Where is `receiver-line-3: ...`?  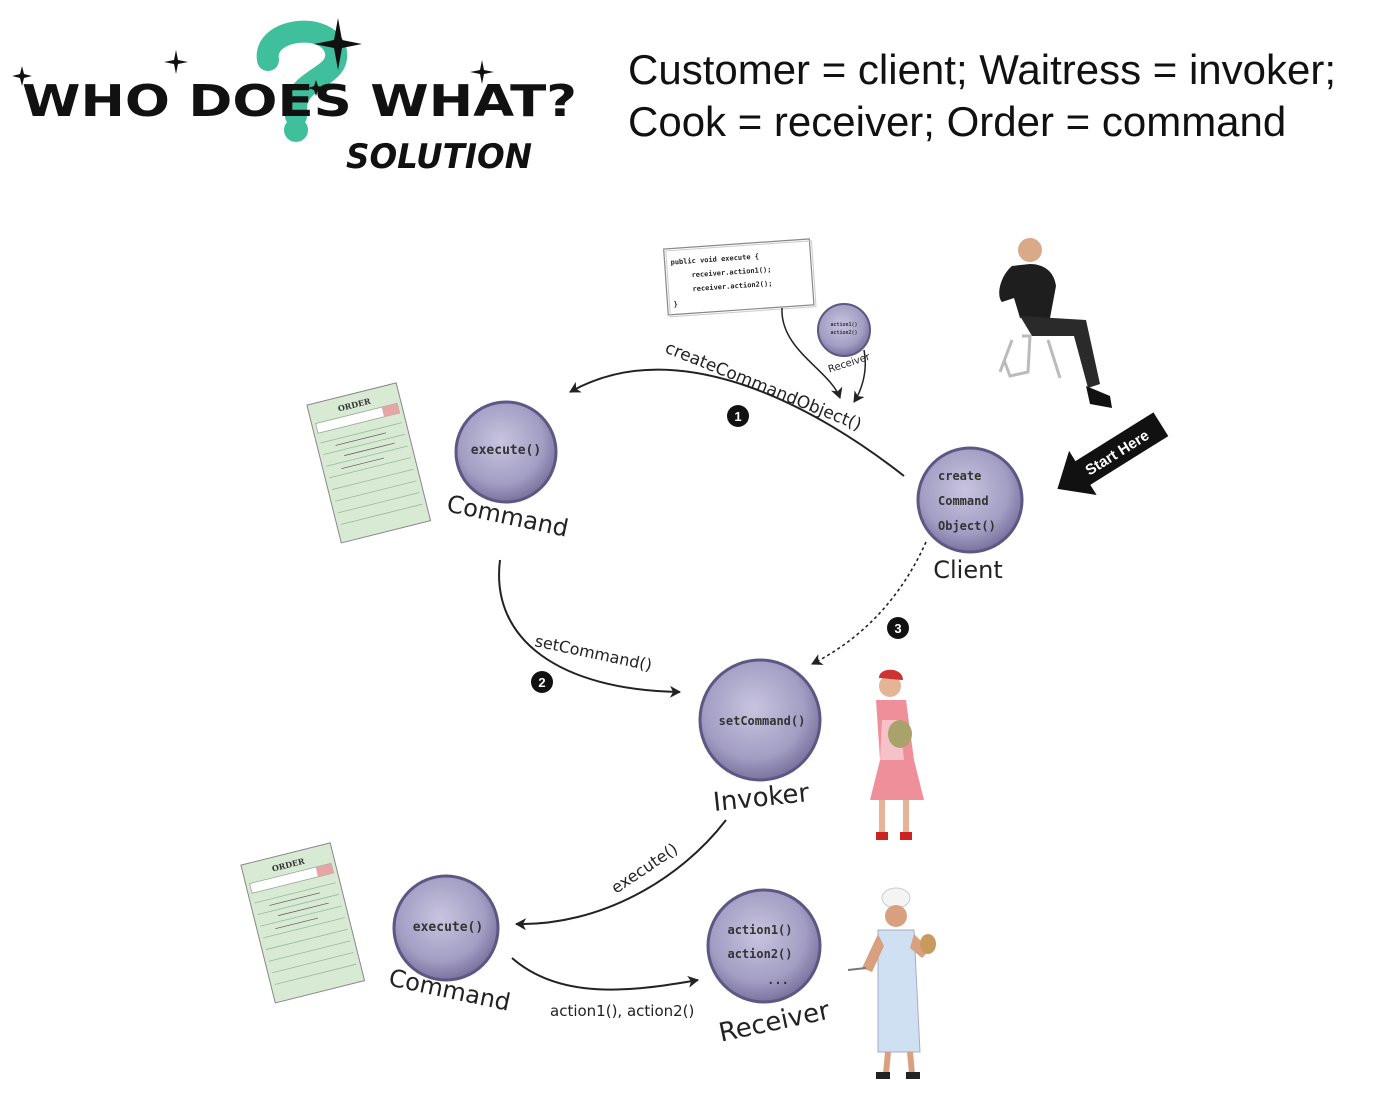
receiver-line-3: ... is located at coordinates (778, 980).